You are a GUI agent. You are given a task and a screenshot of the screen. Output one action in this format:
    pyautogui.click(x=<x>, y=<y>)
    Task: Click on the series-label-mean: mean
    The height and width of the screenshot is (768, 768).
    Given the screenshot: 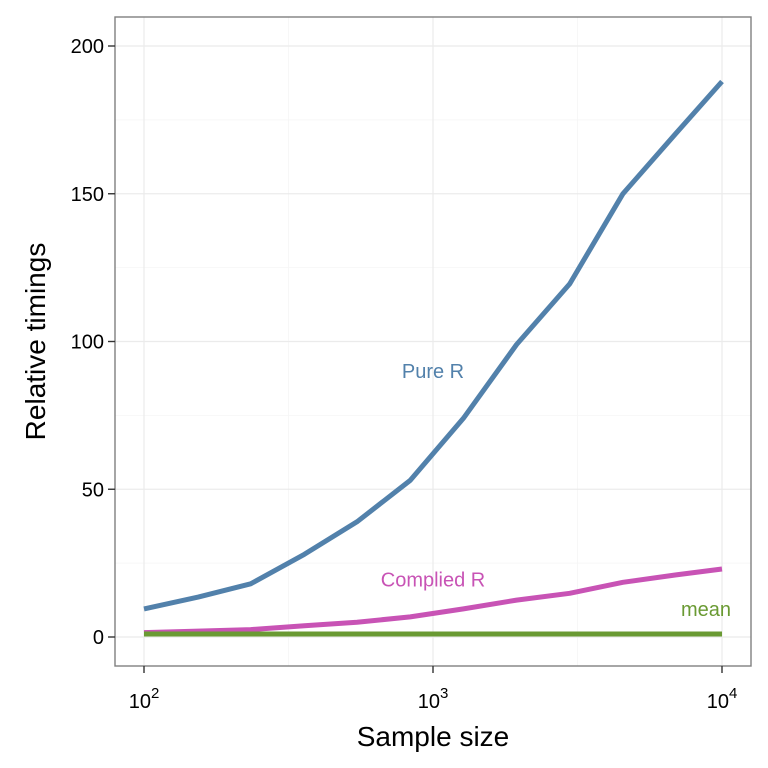 What is the action you would take?
    pyautogui.click(x=706, y=610)
    